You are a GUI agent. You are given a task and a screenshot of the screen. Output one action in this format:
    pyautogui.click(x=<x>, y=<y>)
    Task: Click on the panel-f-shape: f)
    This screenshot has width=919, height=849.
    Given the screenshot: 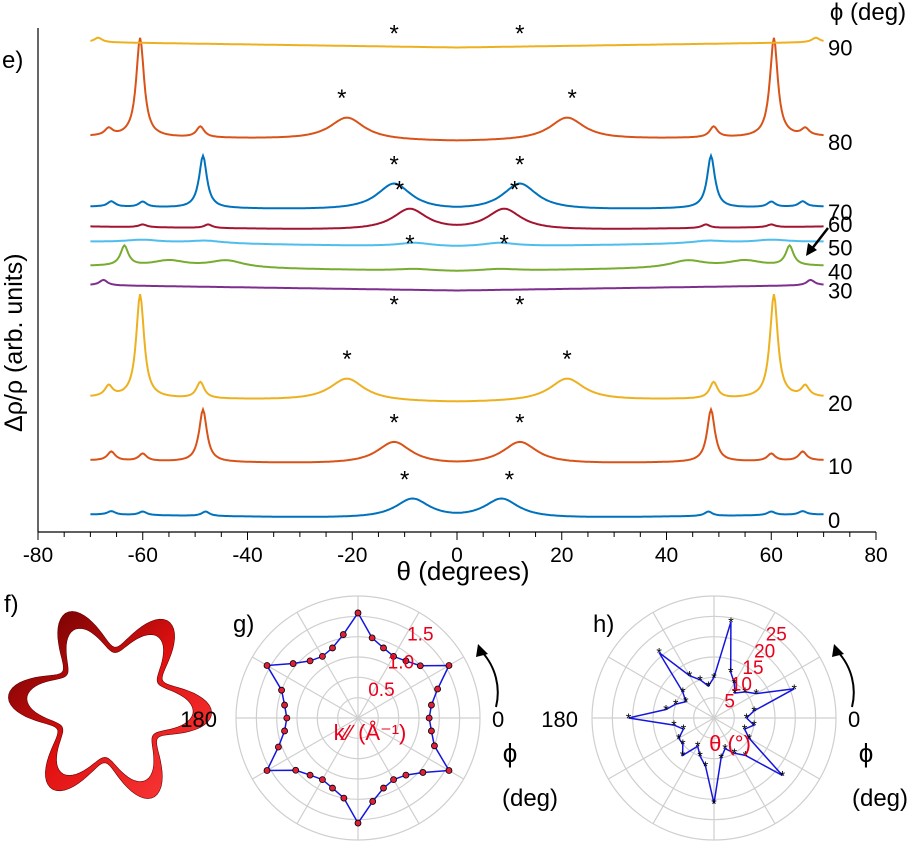 What is the action you would take?
    pyautogui.click(x=108, y=695)
    